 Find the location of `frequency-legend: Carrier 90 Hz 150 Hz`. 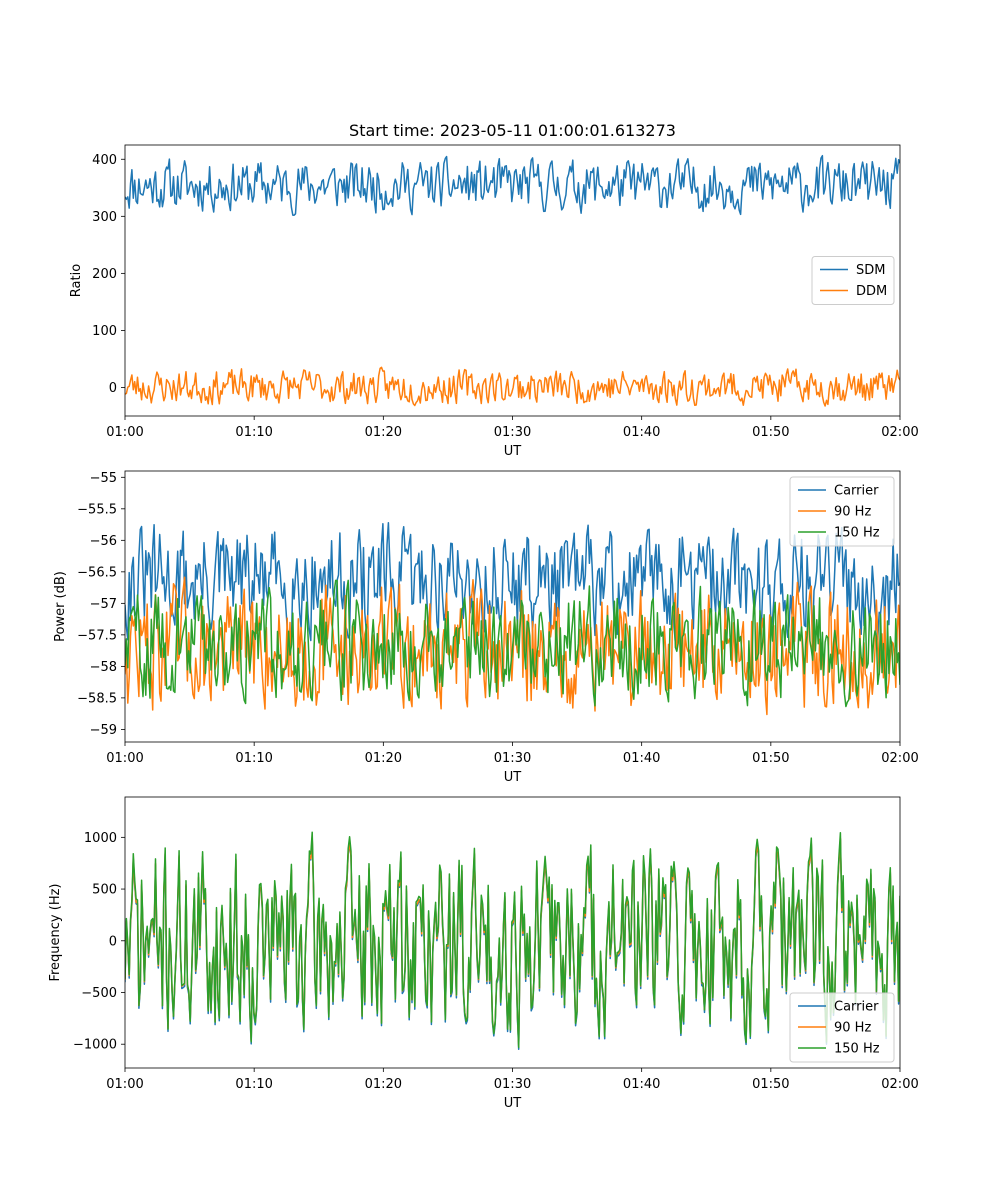

frequency-legend: Carrier 90 Hz 150 Hz is located at coordinates (842, 1027).